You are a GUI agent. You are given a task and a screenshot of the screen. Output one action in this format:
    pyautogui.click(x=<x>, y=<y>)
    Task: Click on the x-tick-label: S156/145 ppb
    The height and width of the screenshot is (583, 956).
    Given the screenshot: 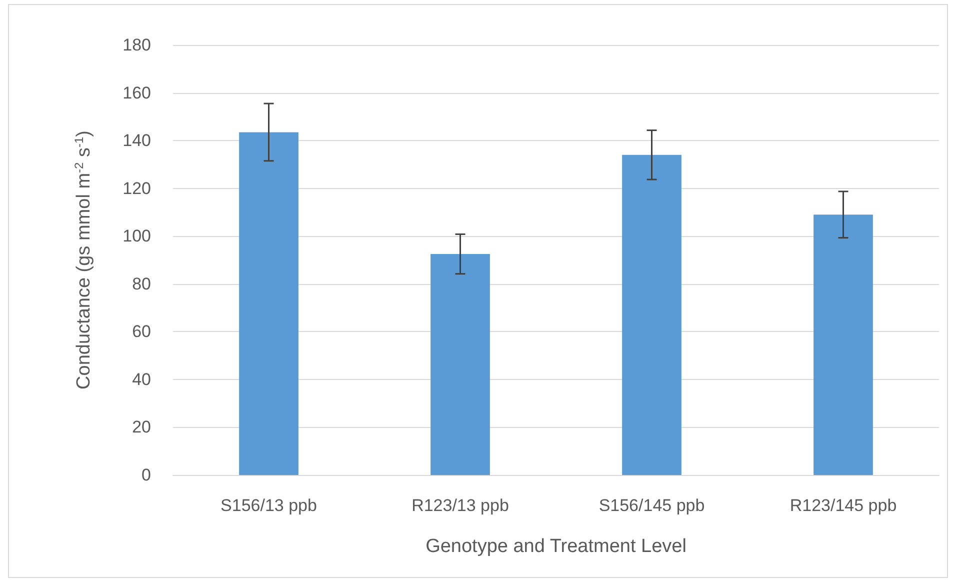 What is the action you would take?
    pyautogui.click(x=651, y=505)
    